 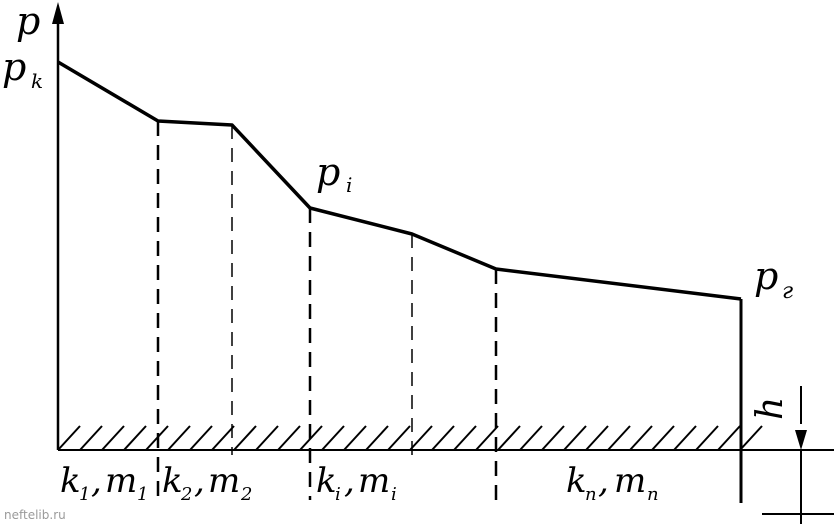 What do you see at coordinates (770, 408) in the screenshot?
I see `depth-label: h` at bounding box center [770, 408].